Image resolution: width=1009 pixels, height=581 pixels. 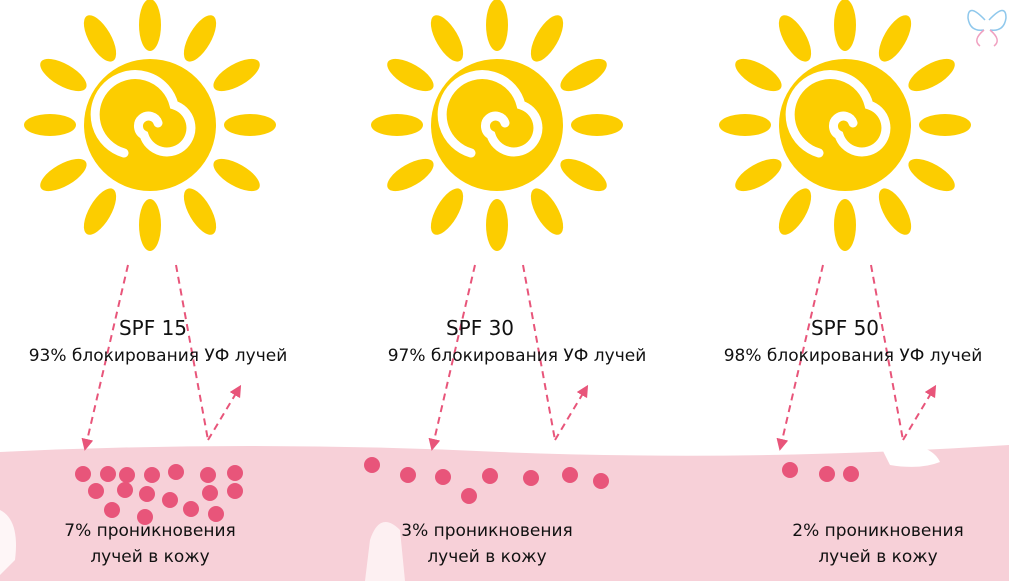 What do you see at coordinates (853, 356) in the screenshot?
I see `blocking-text-3: 98% блокирования УФ лучей` at bounding box center [853, 356].